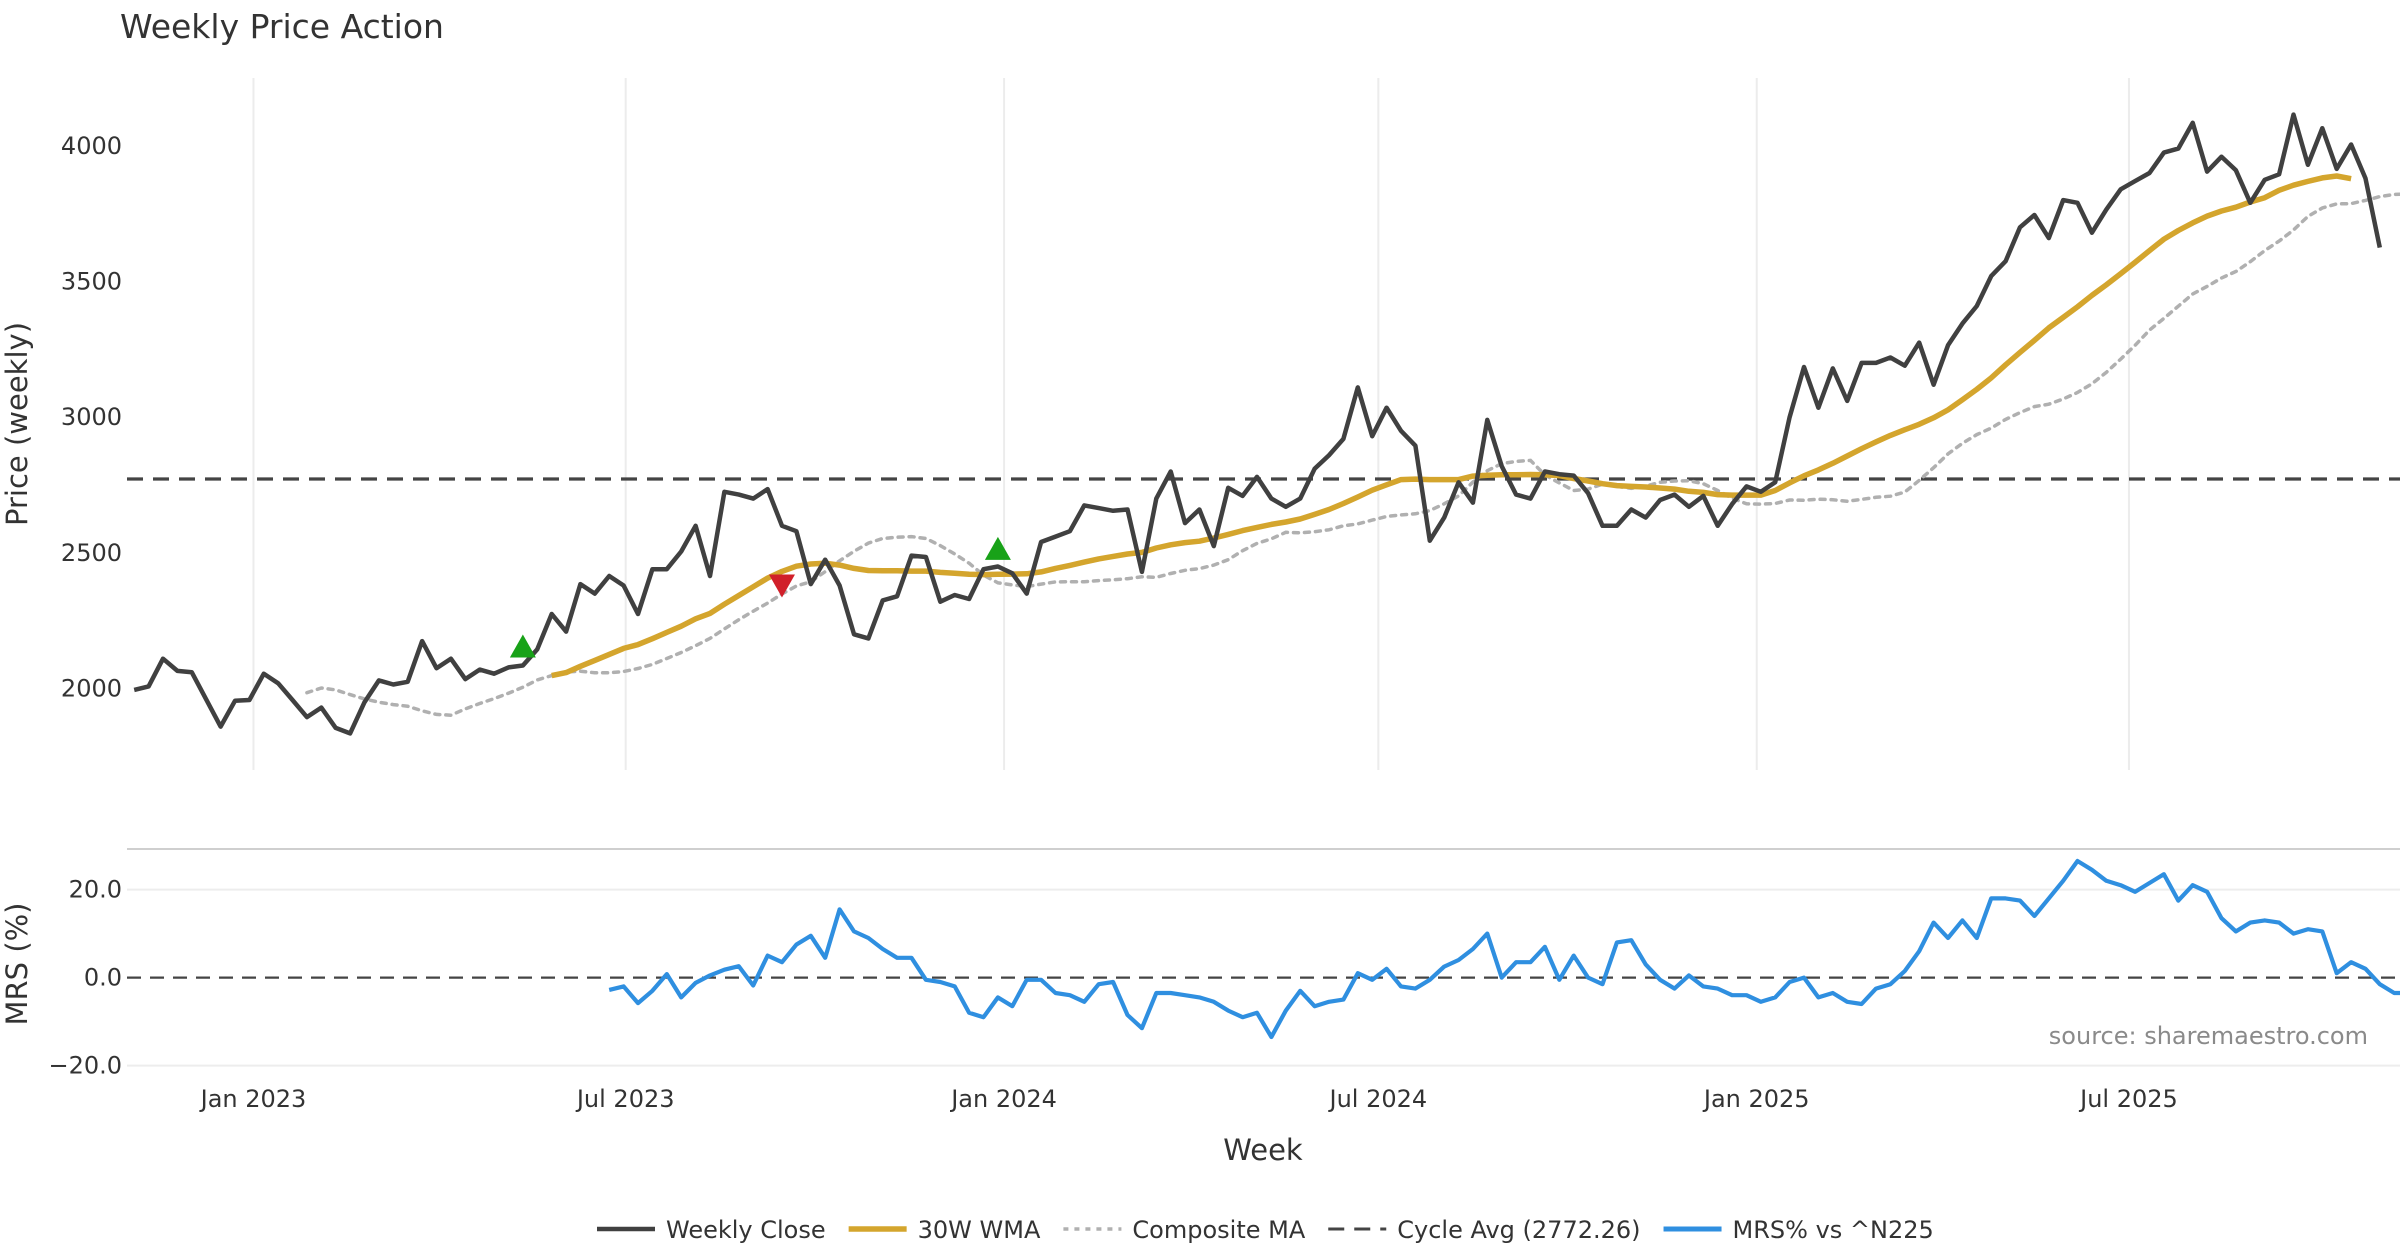 Image resolution: width=2400 pixels, height=1260 pixels. What do you see at coordinates (1504, 949) in the screenshot?
I see `series-mrs` at bounding box center [1504, 949].